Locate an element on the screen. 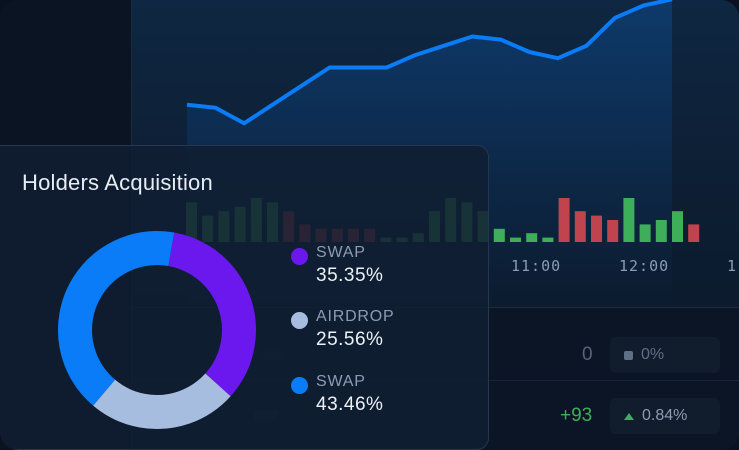 This screenshot has width=739, height=450. change-badge: 0.84% is located at coordinates (665, 416).